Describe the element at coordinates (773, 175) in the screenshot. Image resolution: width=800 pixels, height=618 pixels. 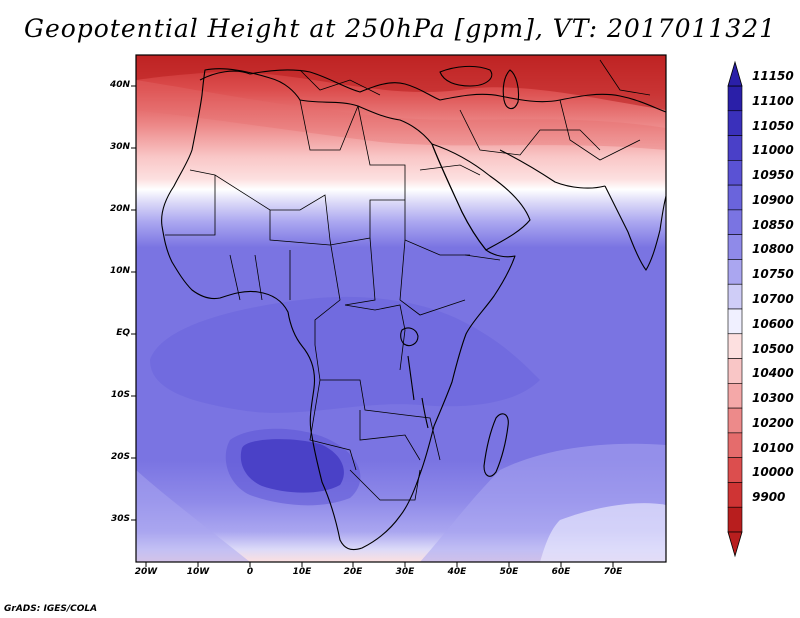
I see `colorbar-label: 10950` at that location.